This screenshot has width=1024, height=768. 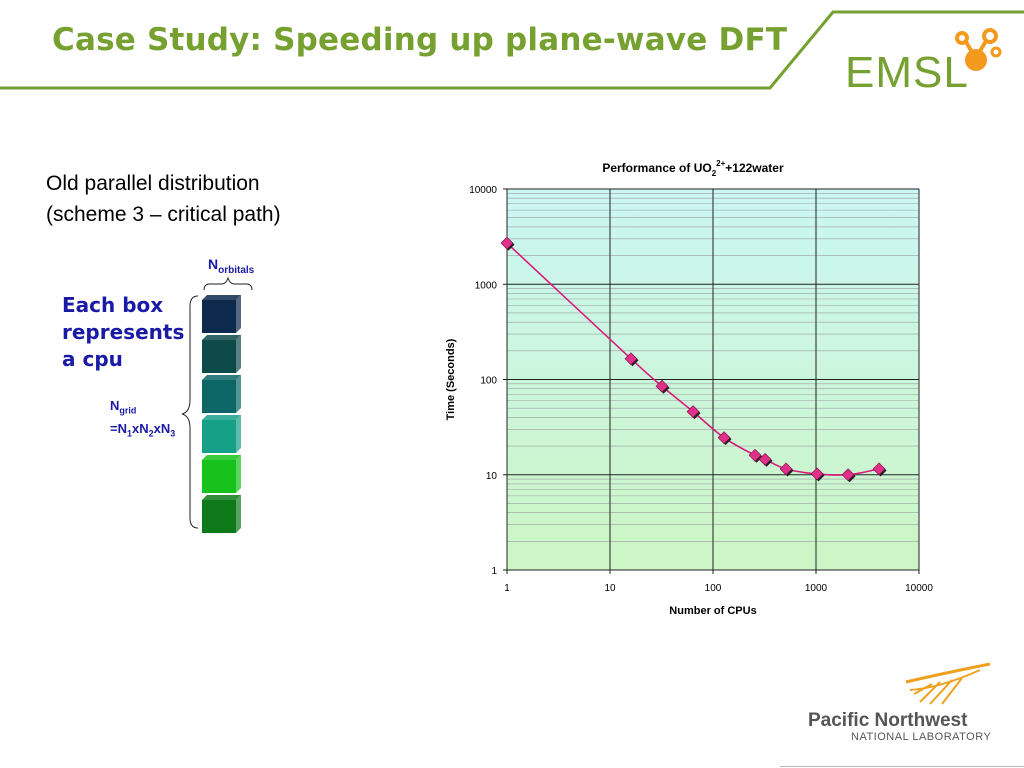 I want to click on emsl-logo-icon, so click(x=978, y=49).